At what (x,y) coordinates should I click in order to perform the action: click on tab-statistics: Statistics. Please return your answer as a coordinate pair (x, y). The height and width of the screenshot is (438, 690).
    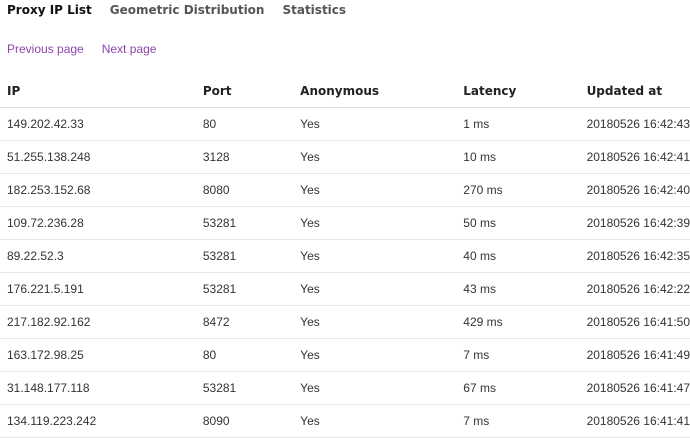
    Looking at the image, I should click on (314, 10).